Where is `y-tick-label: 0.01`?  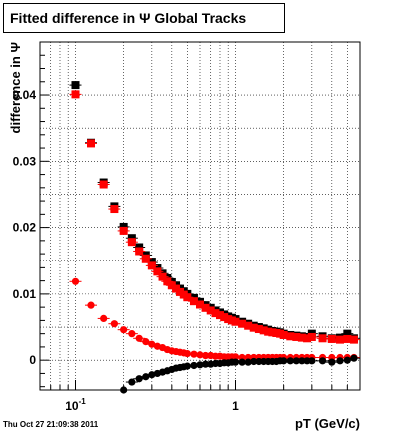 y-tick-label: 0.01 is located at coordinates (25, 294).